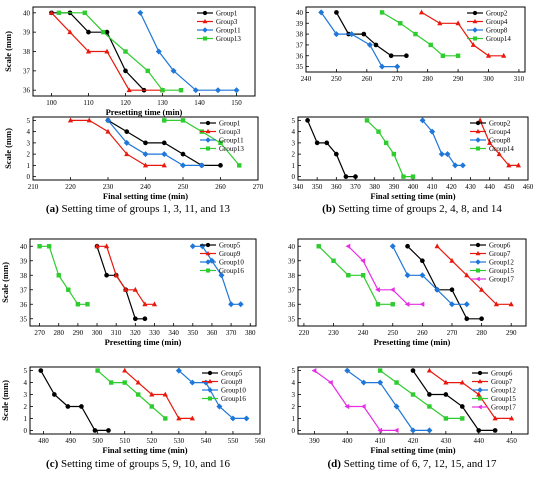 The width and height of the screenshot is (550, 492). Describe the element at coordinates (393, 333) in the screenshot. I see `x-tick-label: 250` at that location.